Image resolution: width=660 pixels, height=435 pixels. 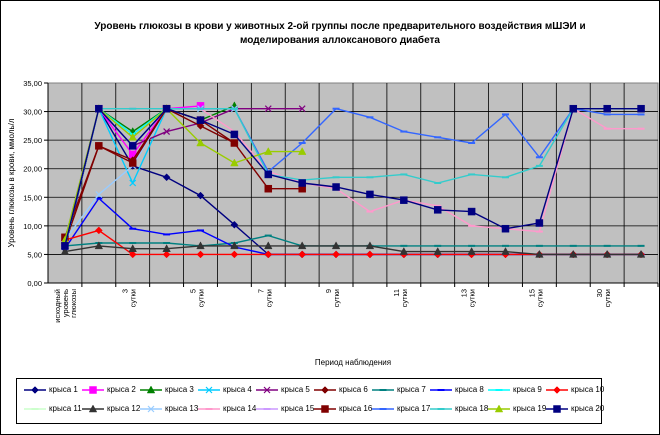 I want to click on x-tick-label-line: 30, so click(x=599, y=293).